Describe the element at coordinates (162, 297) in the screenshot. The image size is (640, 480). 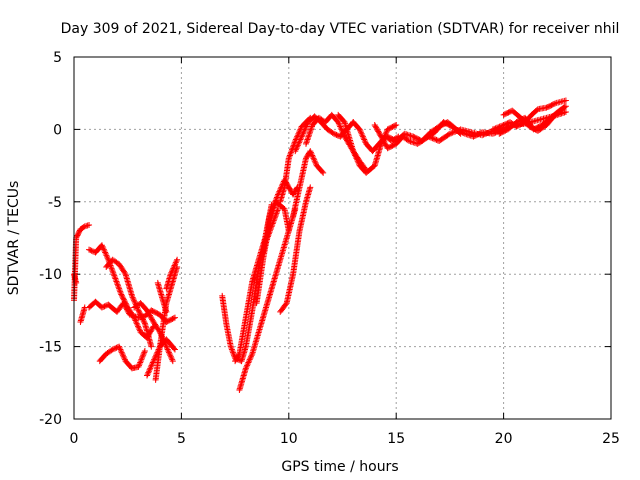
I see `series-arc11` at that location.